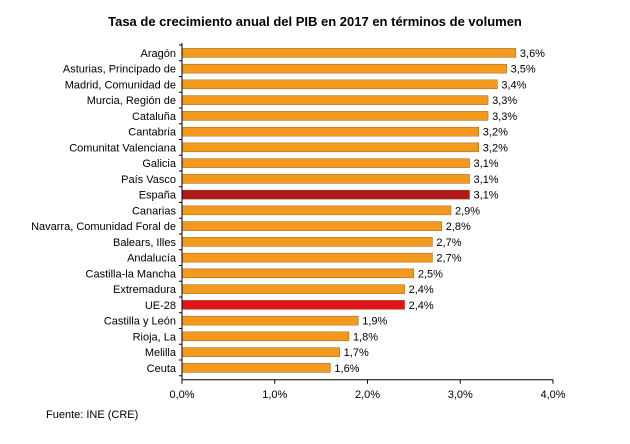  Describe the element at coordinates (144, 243) in the screenshot. I see `category-label: Balears, Illes` at that location.